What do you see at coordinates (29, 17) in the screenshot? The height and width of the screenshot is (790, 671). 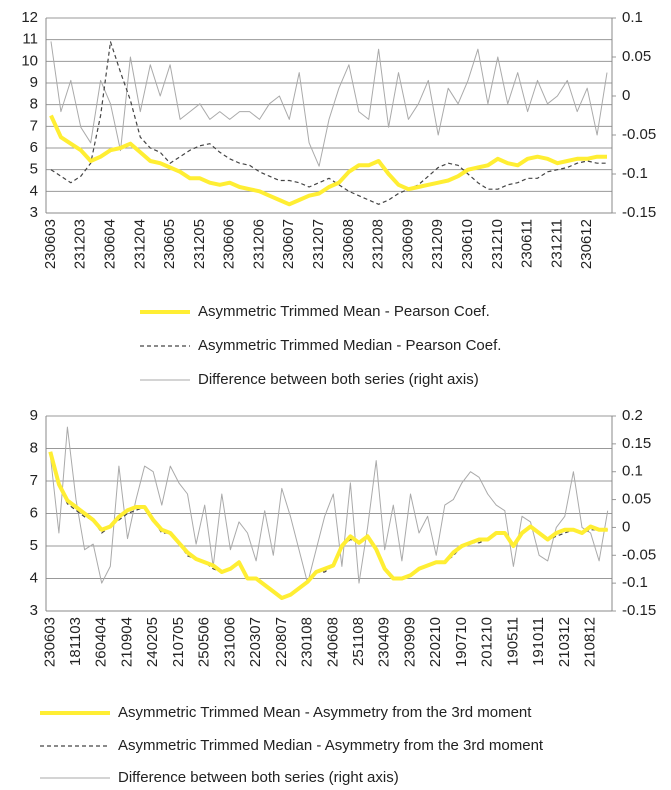 I see `y-tick-label: 12` at bounding box center [29, 17].